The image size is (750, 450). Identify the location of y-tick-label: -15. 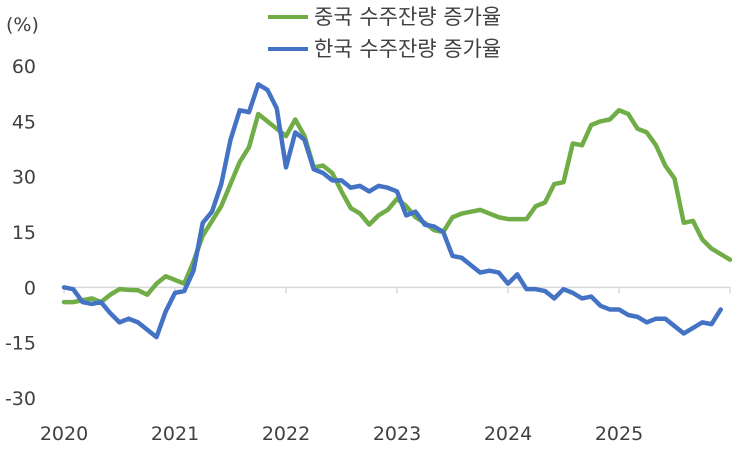
(20, 344).